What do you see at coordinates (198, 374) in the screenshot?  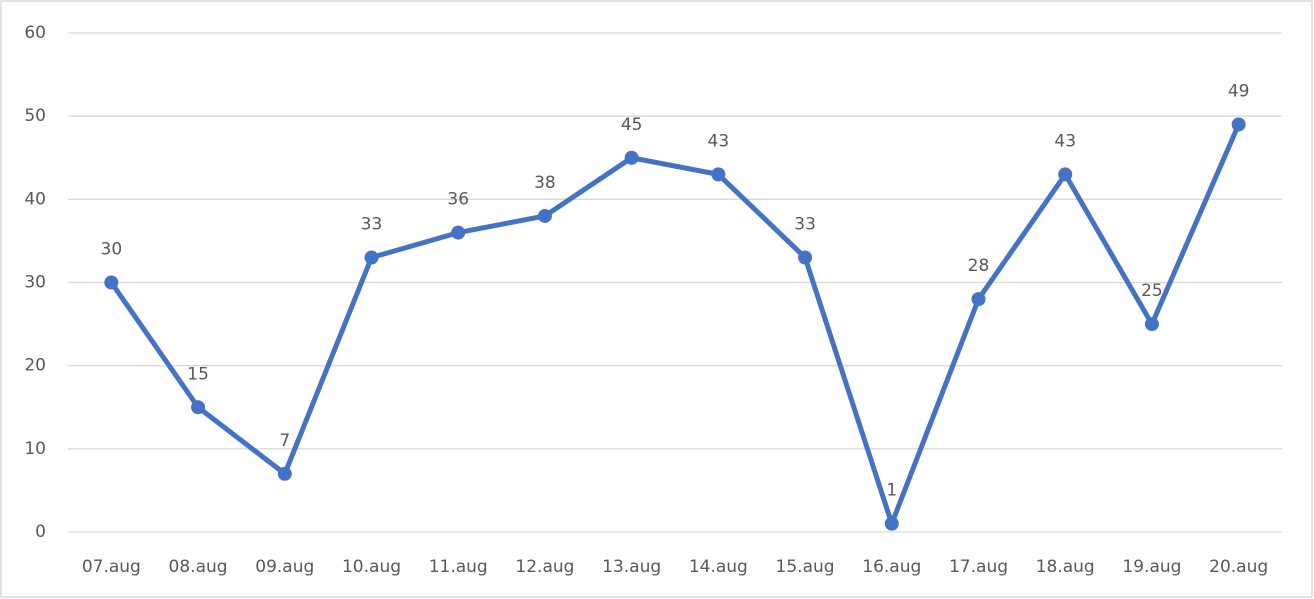 I see `data-label: 15` at bounding box center [198, 374].